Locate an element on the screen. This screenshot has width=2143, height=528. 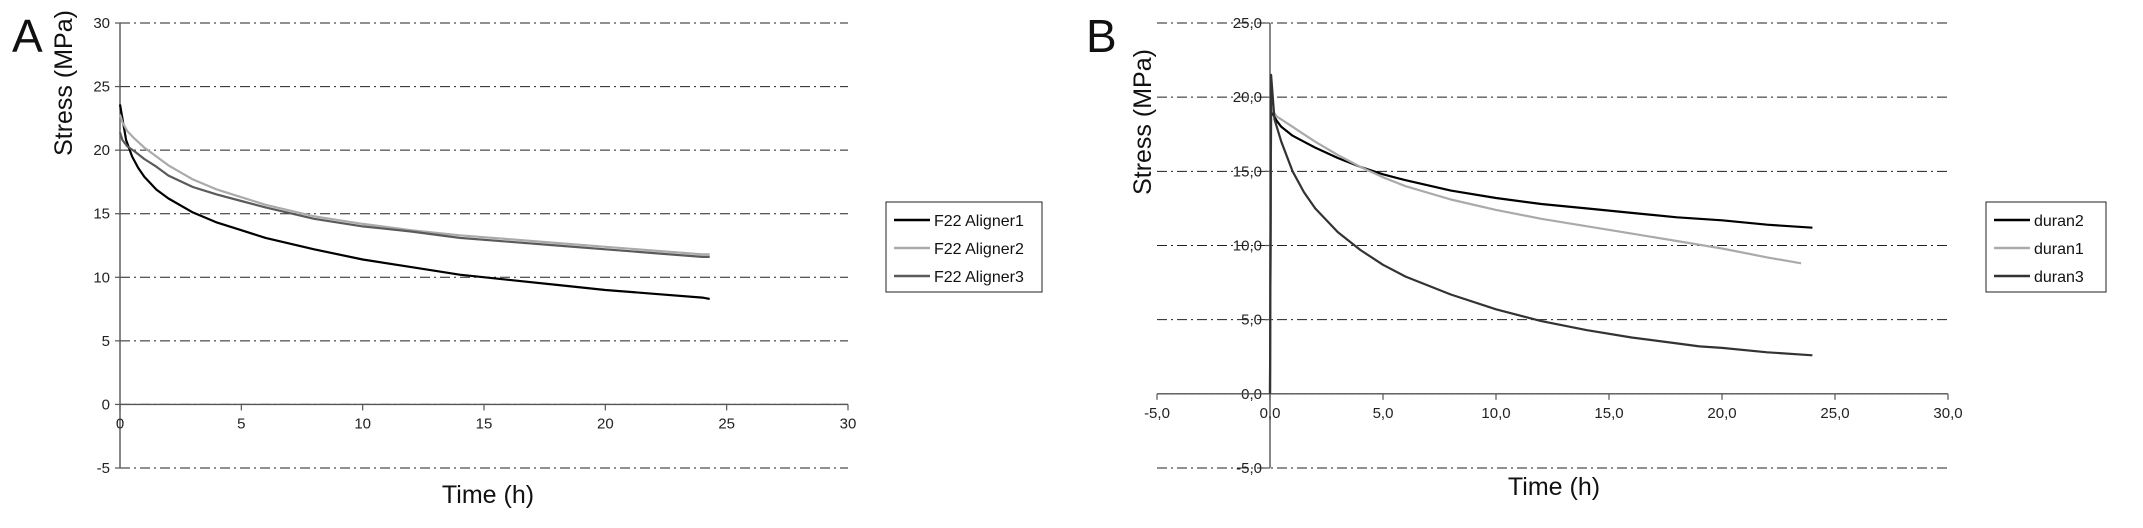
y-axis-title-b: Stress (MPa) is located at coordinates (1143, 122).